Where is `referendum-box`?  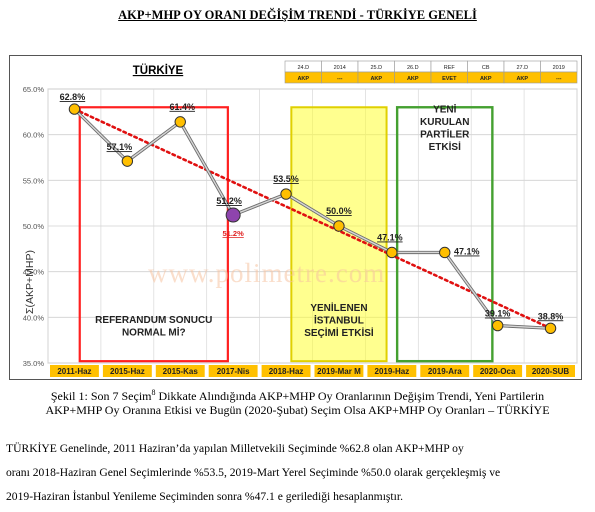 referendum-box is located at coordinates (153, 234).